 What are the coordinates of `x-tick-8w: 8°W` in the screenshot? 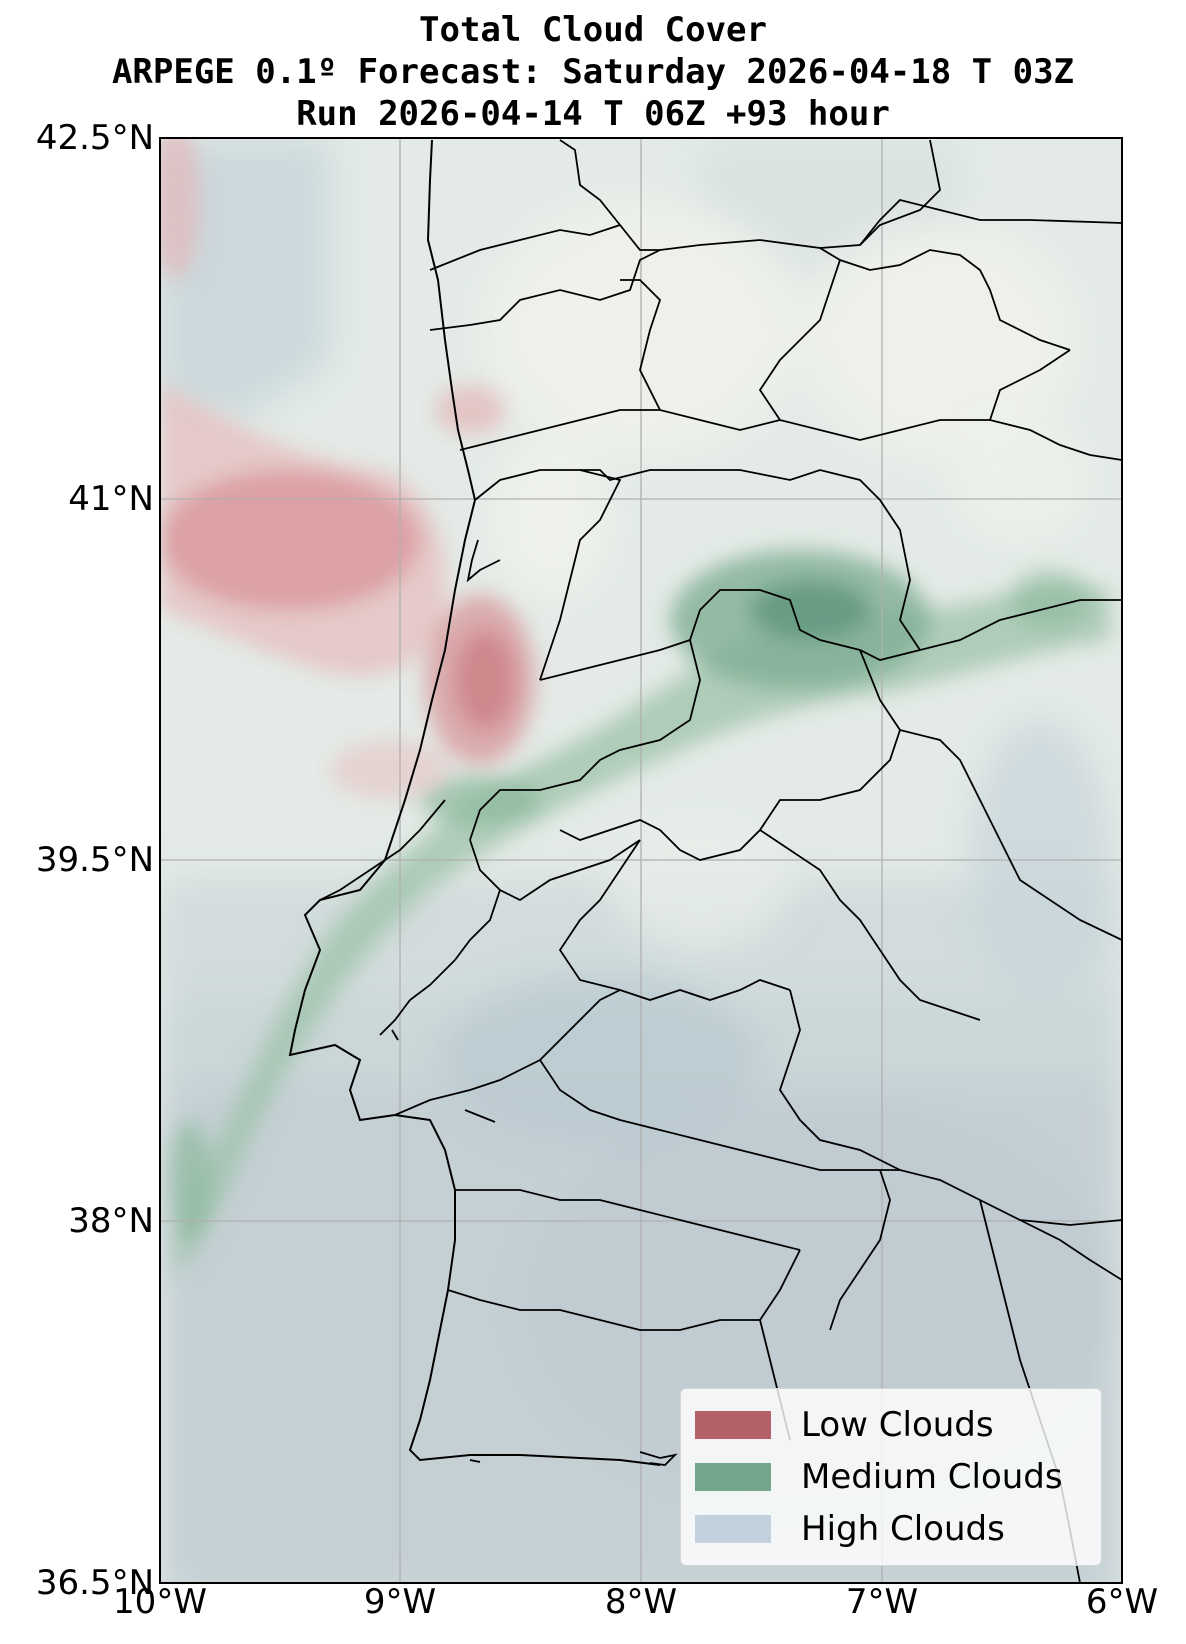 It's located at (641, 1602).